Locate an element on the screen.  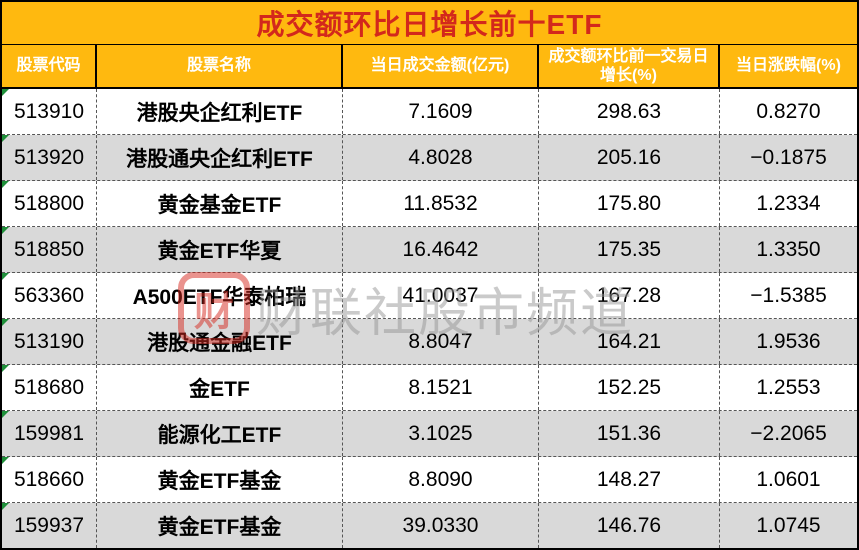
table-row: 159981 能源化工ETF 3.1025 151.36 −2.2065 is located at coordinates (429, 434).